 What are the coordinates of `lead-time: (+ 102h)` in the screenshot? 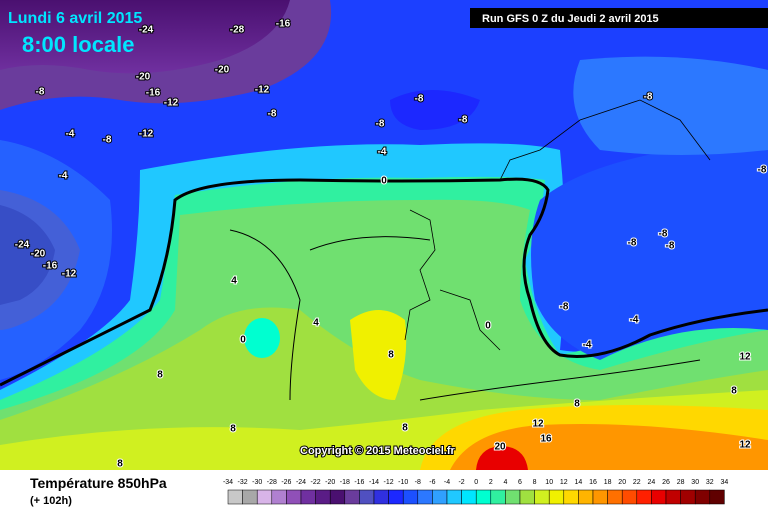 It's located at (51, 501).